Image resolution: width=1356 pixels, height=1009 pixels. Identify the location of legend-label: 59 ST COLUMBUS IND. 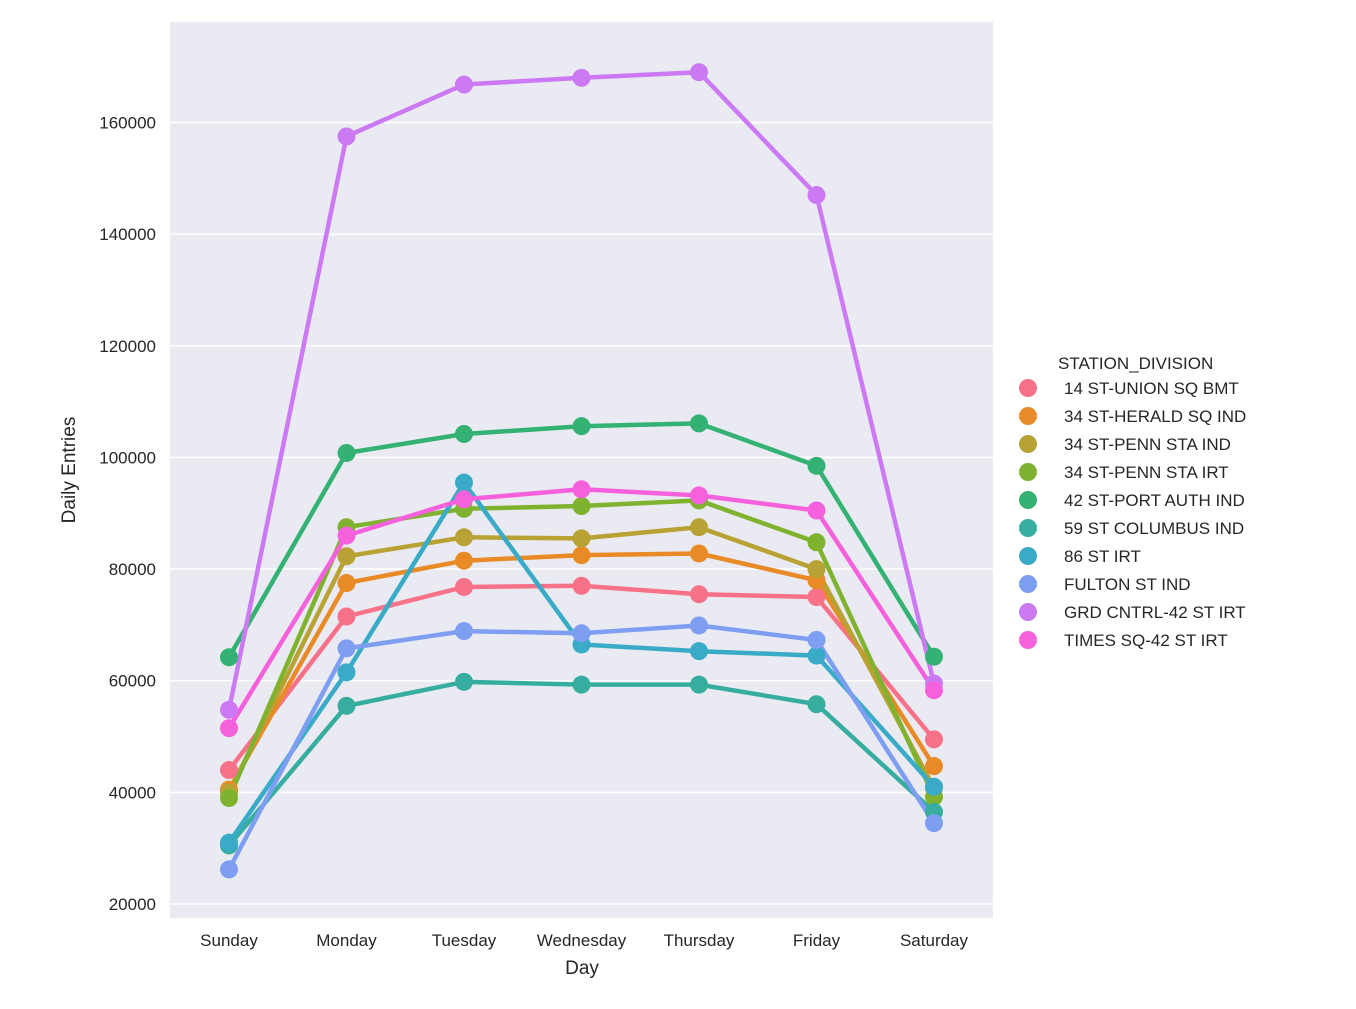
(1154, 528).